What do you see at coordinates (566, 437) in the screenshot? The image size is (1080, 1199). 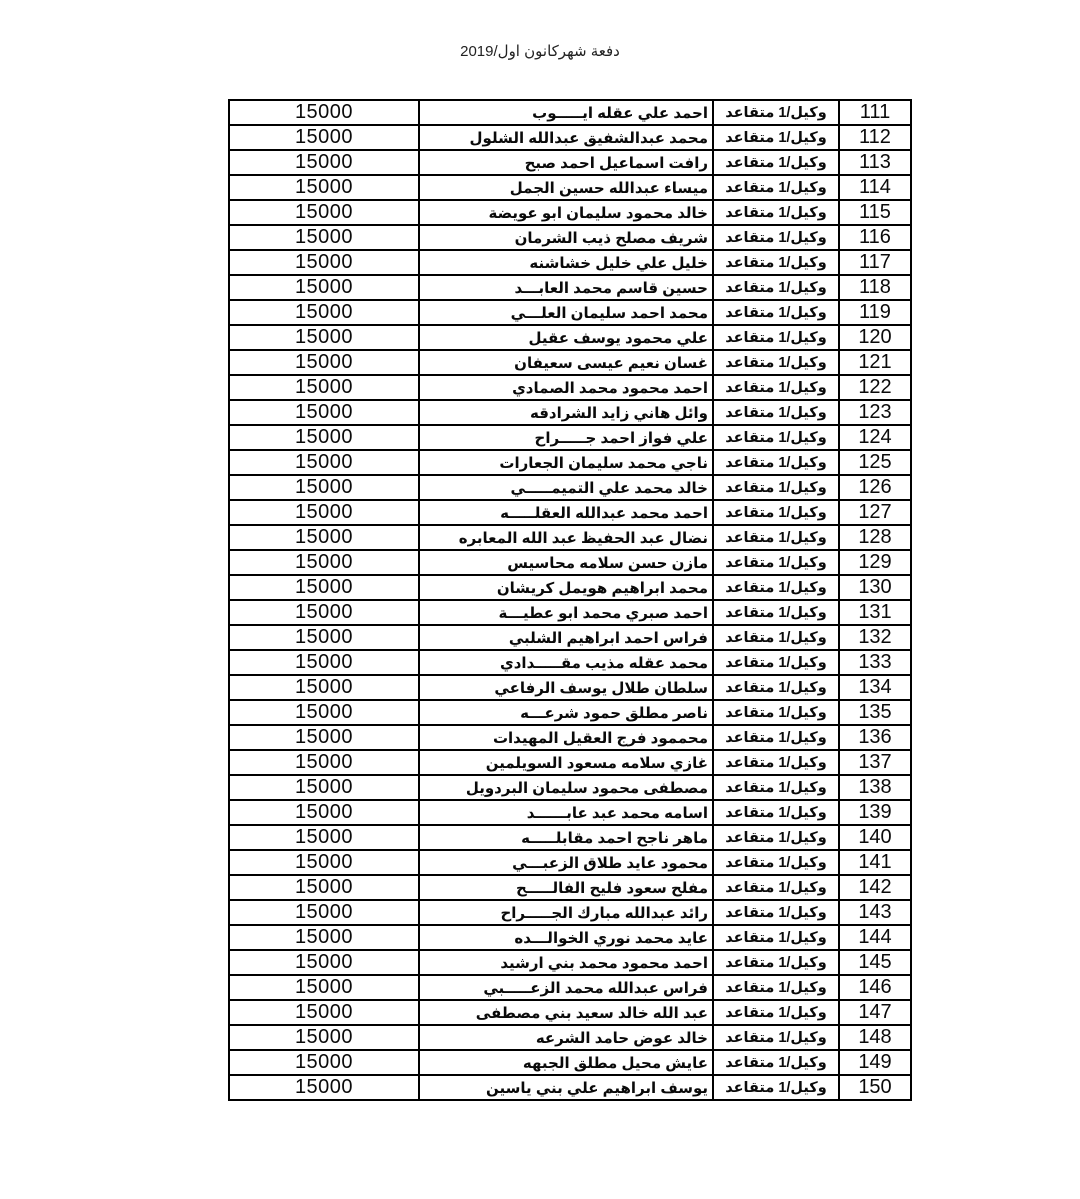 I see `name-cell: علي فواز احمد جـــــراح` at bounding box center [566, 437].